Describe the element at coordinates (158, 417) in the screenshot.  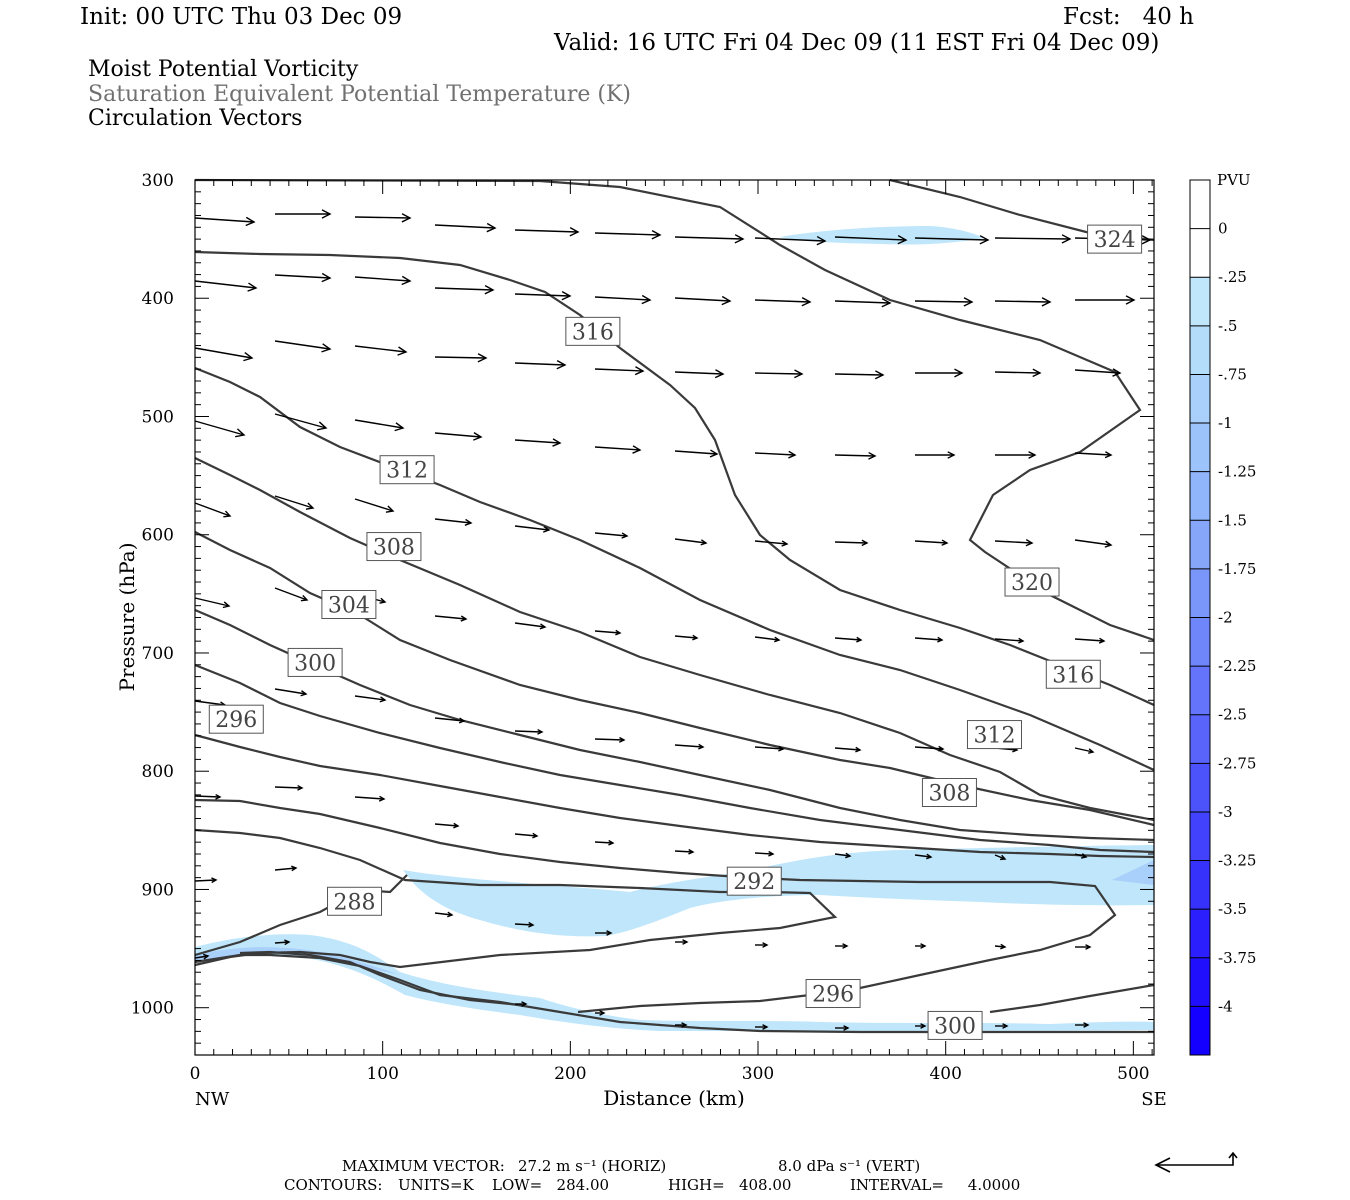
I see `y-tick-label: 500` at that location.